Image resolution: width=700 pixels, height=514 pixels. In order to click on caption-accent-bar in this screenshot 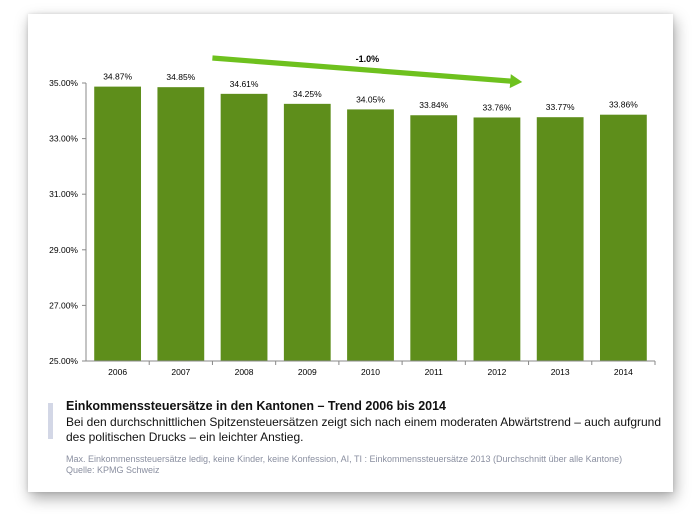, I will do `click(50, 421)`.